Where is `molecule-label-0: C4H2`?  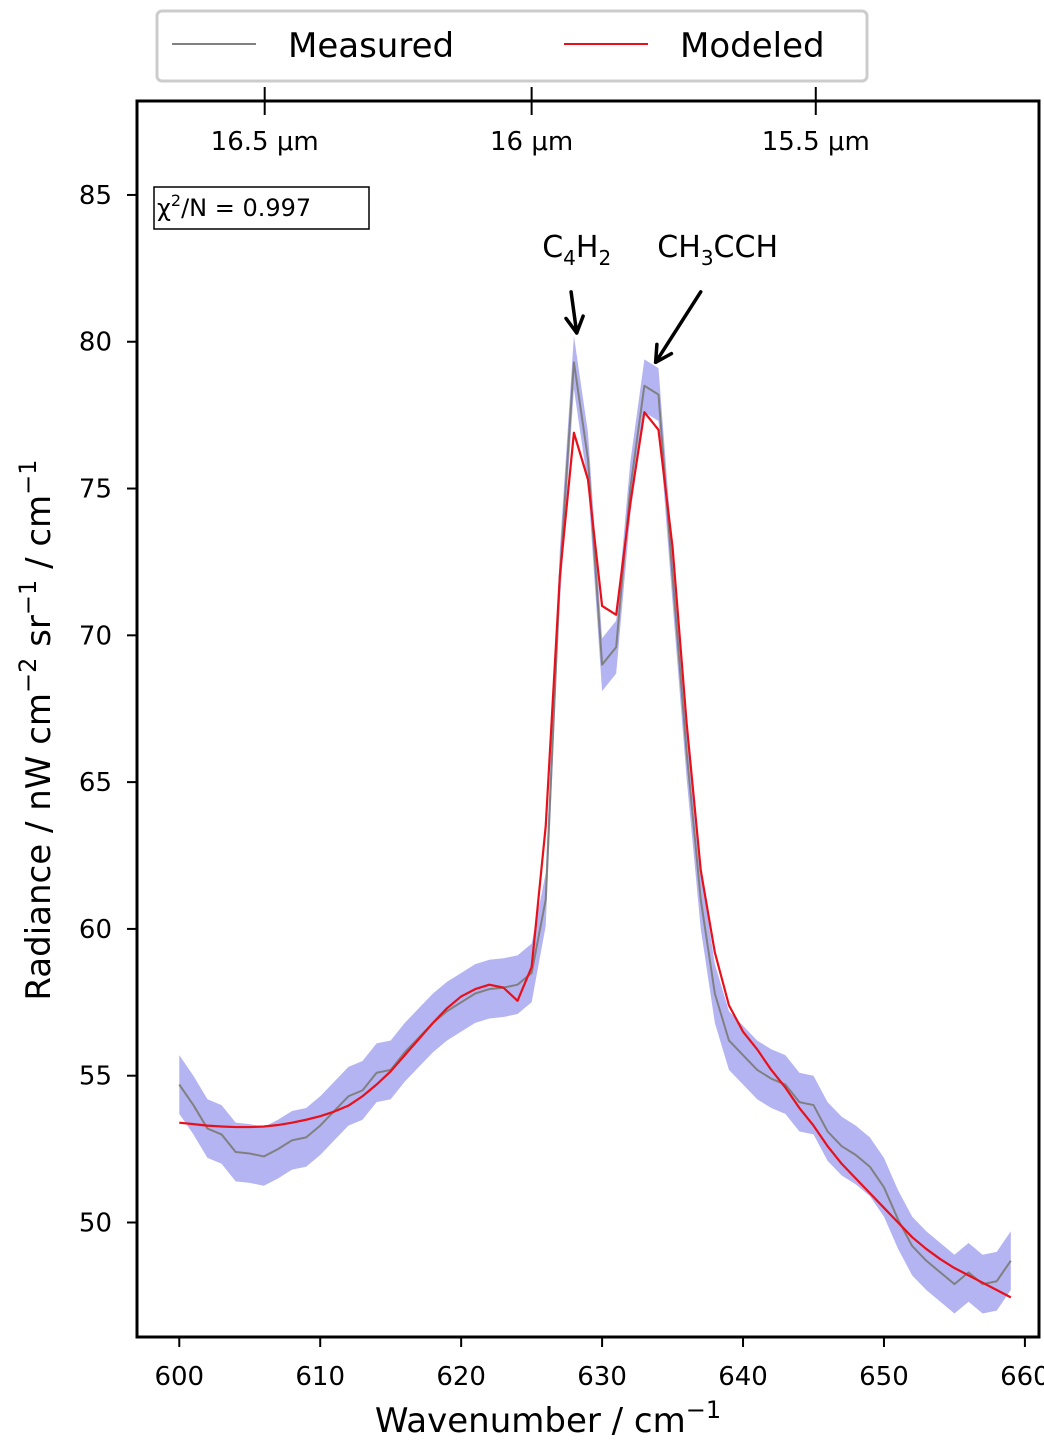
molecule-label-0: C4H2 is located at coordinates (576, 250).